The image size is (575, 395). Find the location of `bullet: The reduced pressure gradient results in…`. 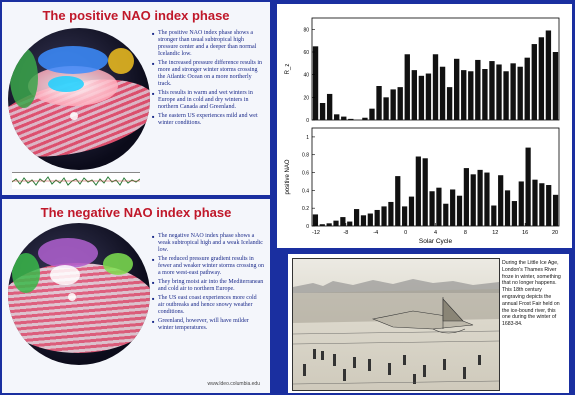

bullet: The reduced pressure gradient results in… is located at coordinates (208, 266).